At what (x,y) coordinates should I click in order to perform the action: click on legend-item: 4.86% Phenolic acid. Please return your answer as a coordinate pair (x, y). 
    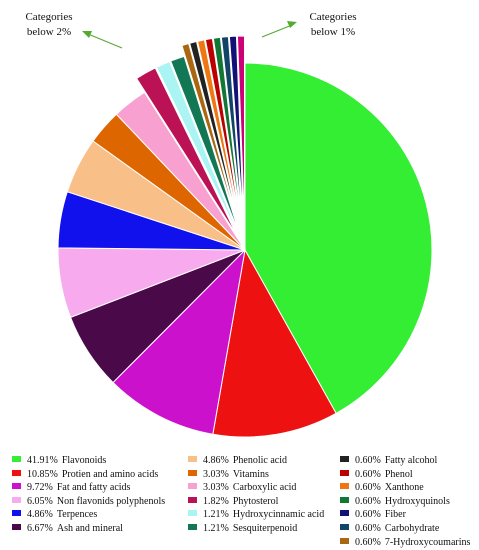
    Looking at the image, I should click on (237, 461).